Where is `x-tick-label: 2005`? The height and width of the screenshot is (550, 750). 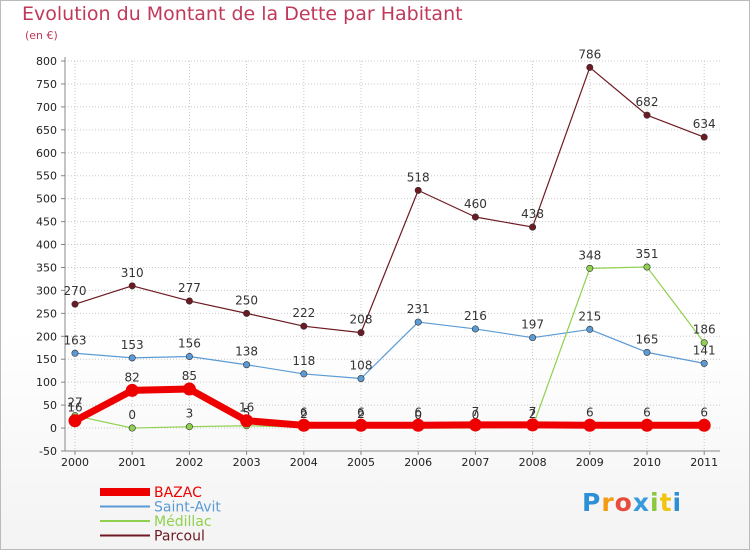 x-tick-label: 2005 is located at coordinates (361, 462).